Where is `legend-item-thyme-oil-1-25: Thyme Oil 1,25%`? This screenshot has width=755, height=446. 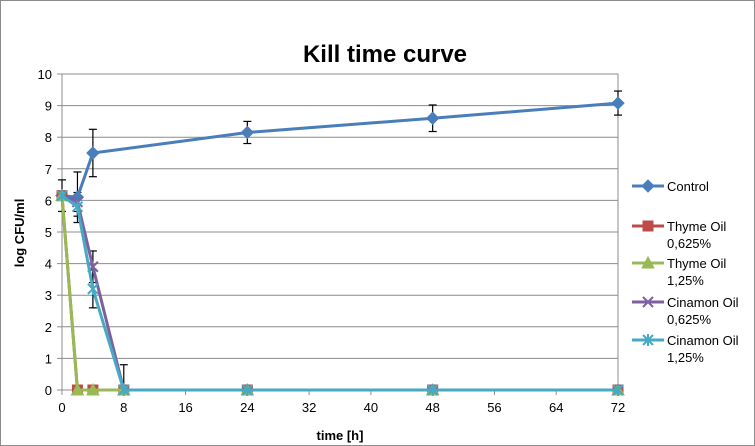
legend-item-thyme-oil-1-25: Thyme Oil 1,25% is located at coordinates (679, 271).